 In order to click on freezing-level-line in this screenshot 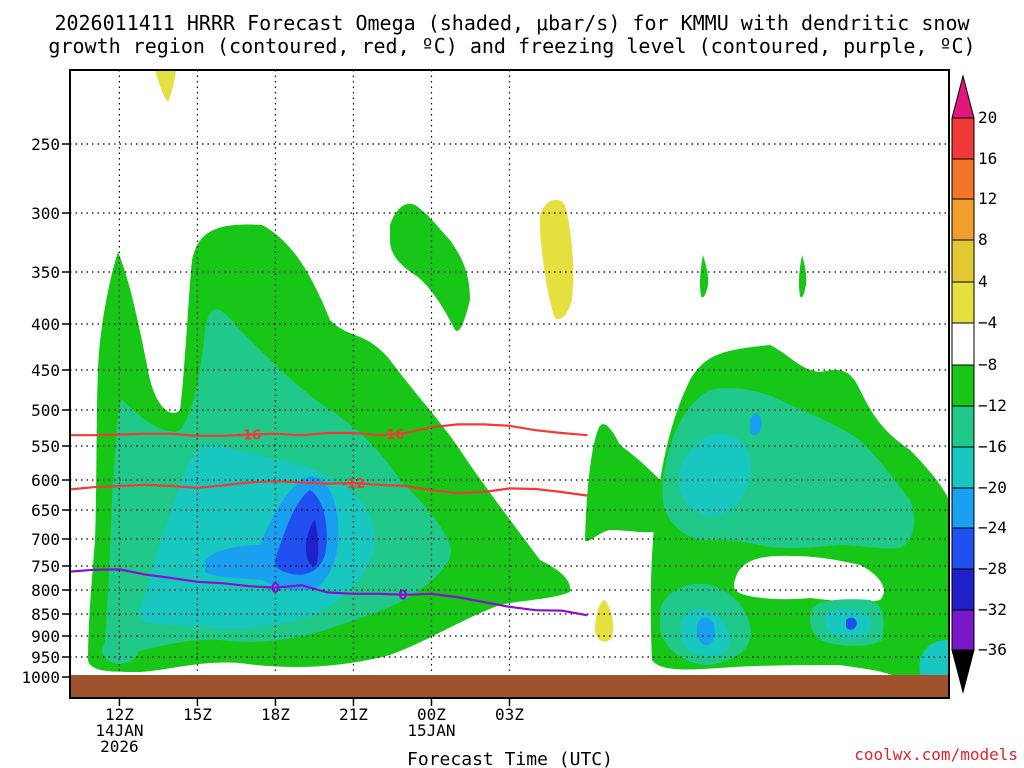, I will do `click(329, 592)`.